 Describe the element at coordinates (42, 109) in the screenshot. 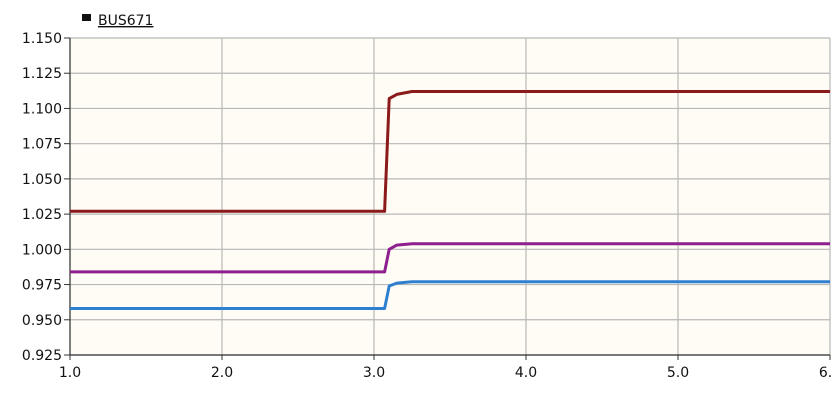

I see `y-tick-label: 1.100` at that location.